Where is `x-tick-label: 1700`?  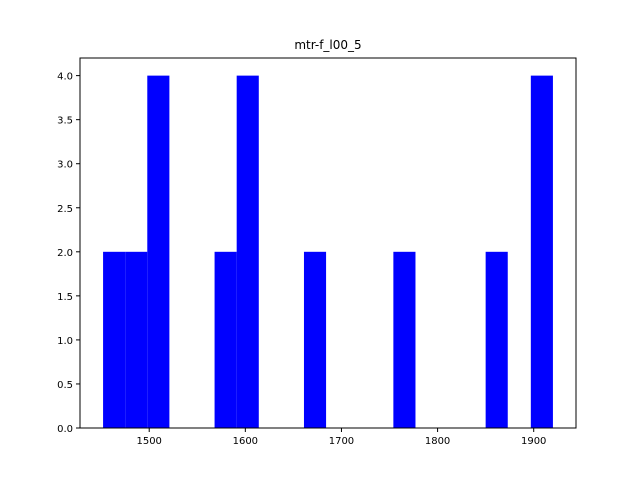
x-tick-label: 1700 is located at coordinates (341, 441).